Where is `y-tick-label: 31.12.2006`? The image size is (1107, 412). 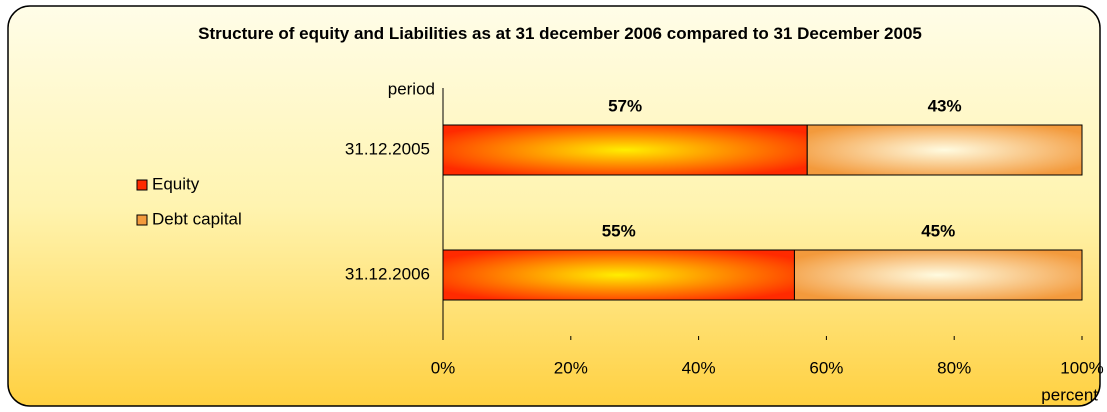 y-tick-label: 31.12.2006 is located at coordinates (387, 273).